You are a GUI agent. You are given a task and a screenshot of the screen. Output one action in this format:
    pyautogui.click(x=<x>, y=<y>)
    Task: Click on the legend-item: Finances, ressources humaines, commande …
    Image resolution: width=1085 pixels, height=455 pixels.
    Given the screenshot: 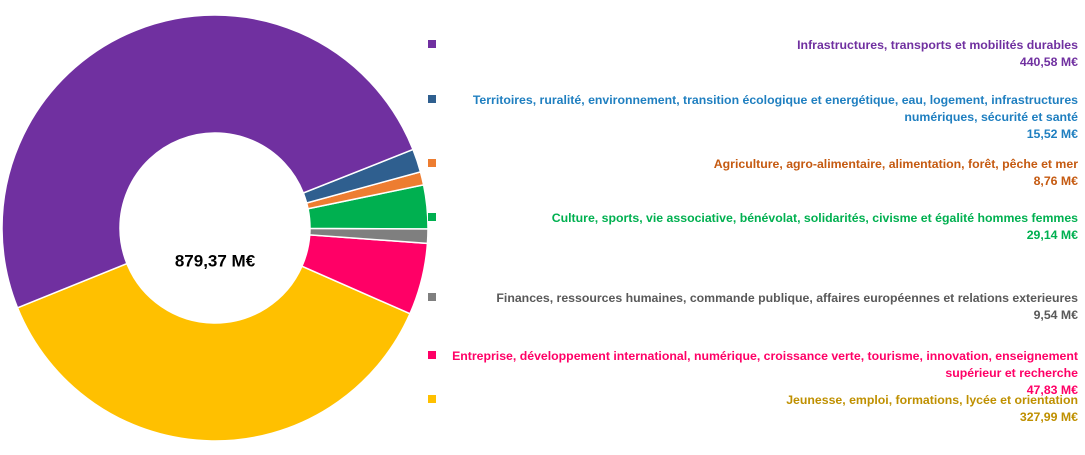 What is the action you would take?
    pyautogui.click(x=753, y=307)
    